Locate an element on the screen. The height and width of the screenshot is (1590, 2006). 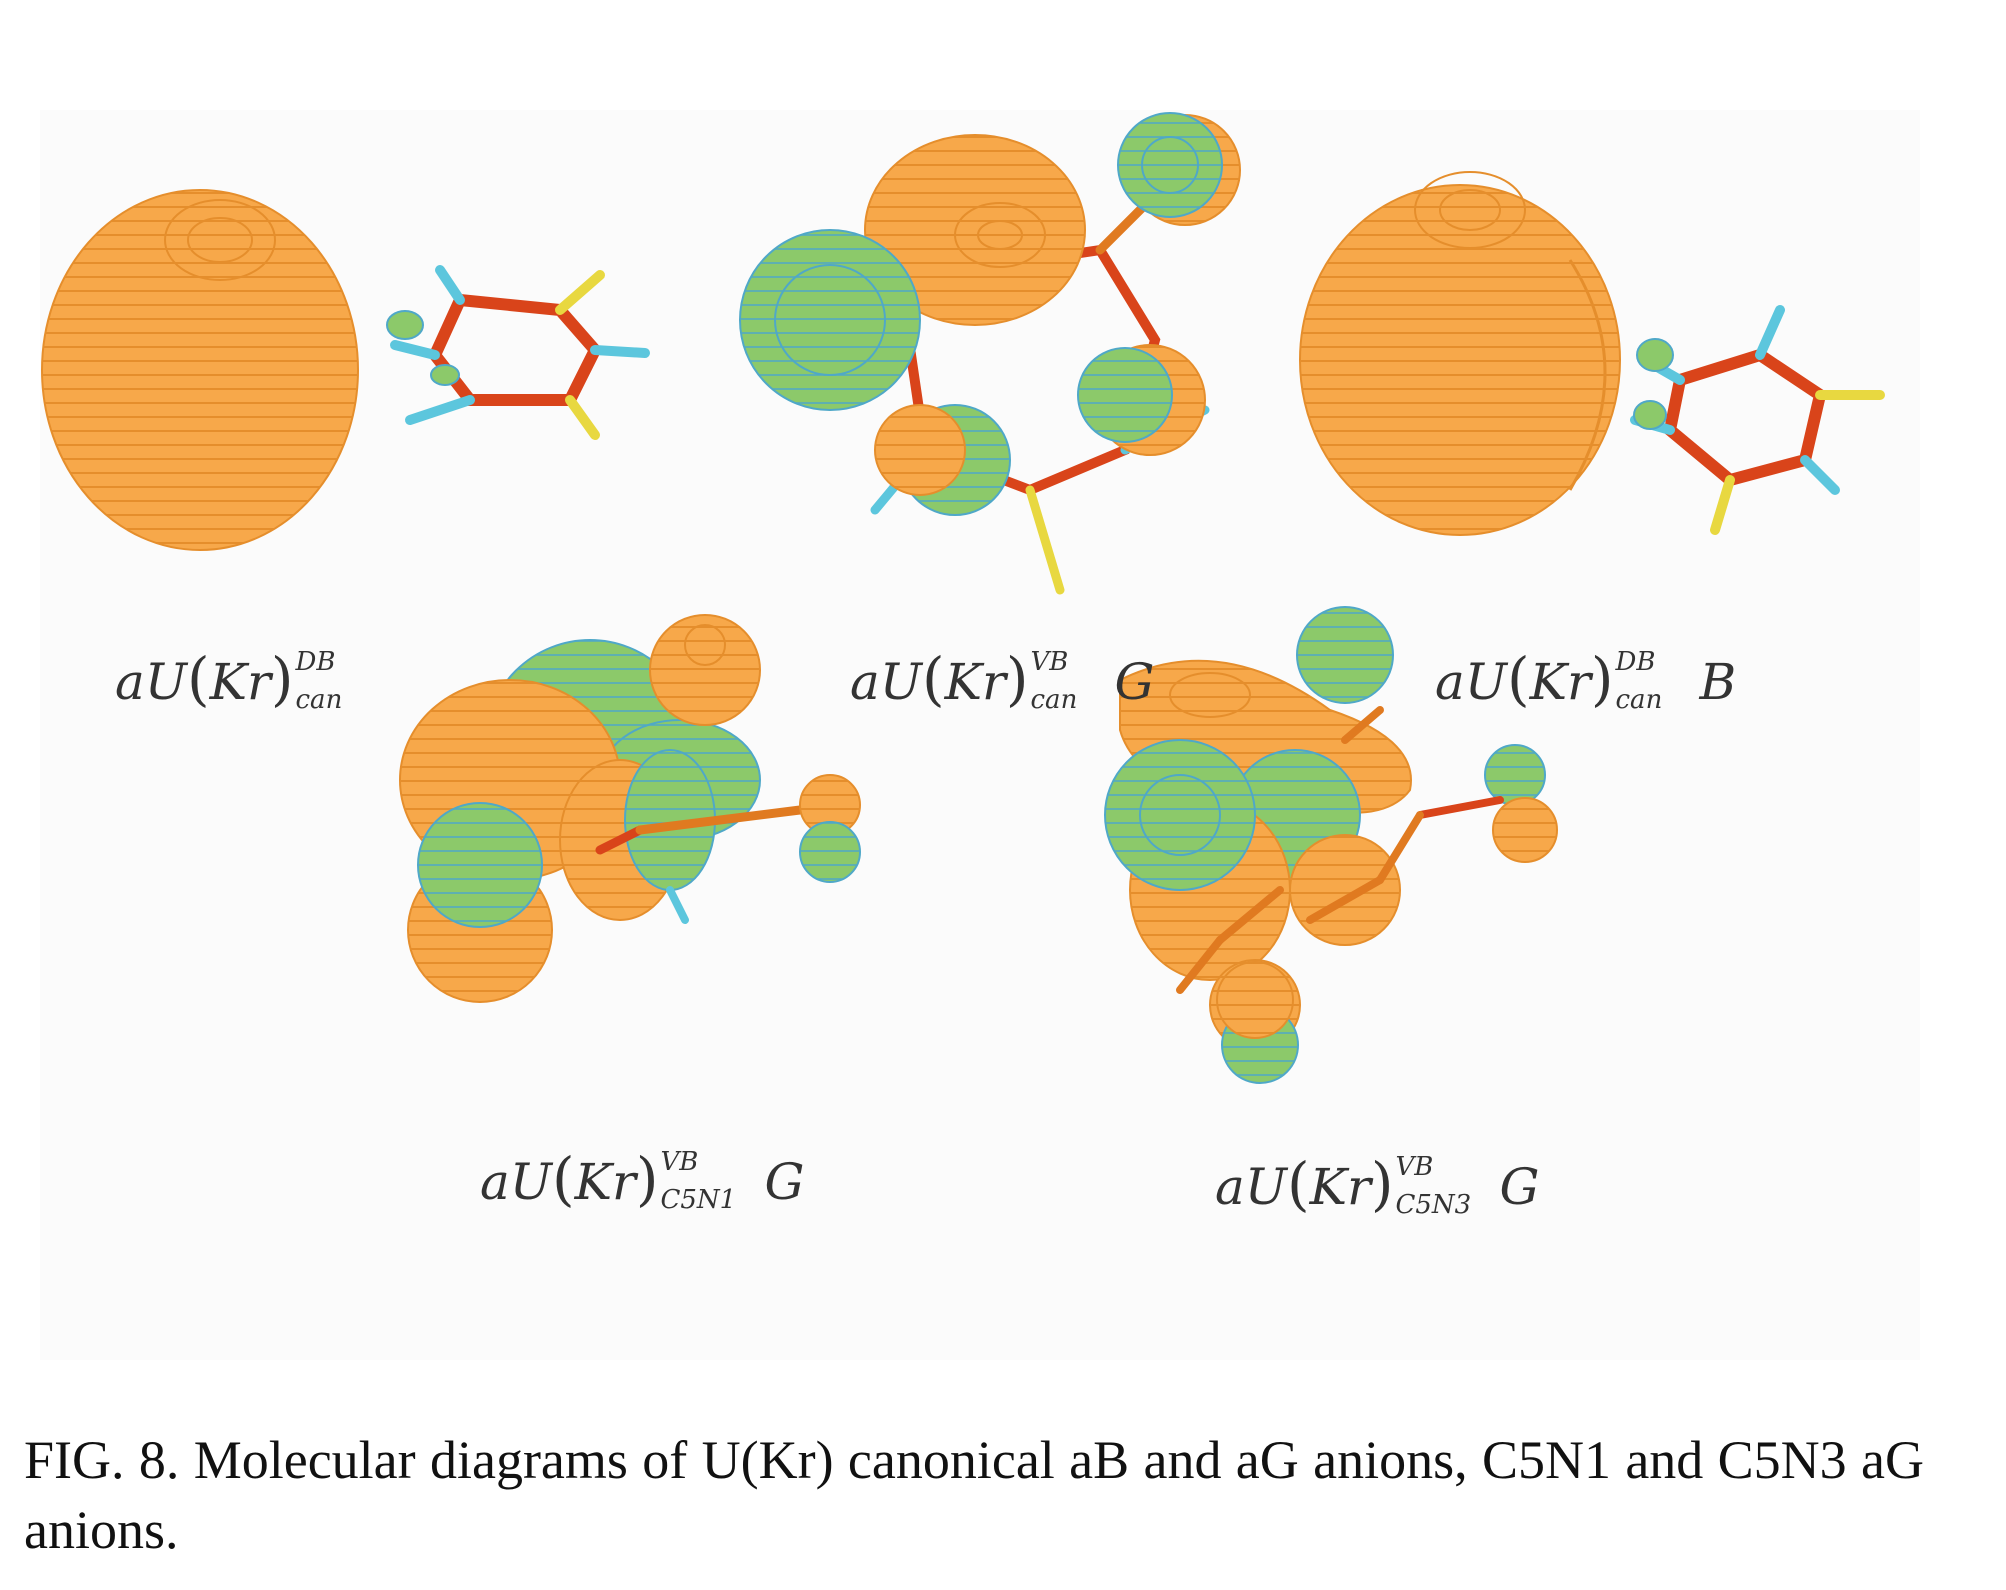
label-panel-4: aU(Kr) VB C5N1 G is located at coordinates (642, 1180).